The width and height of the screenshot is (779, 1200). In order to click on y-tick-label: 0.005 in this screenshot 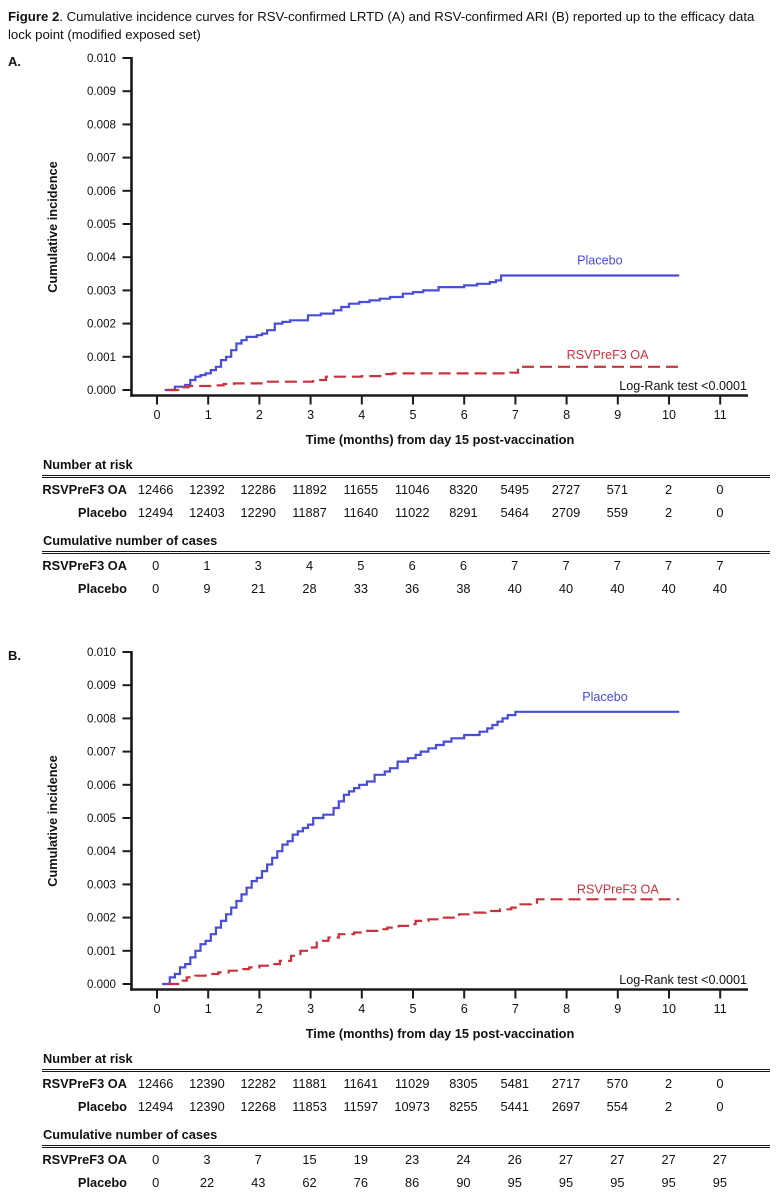, I will do `click(101, 224)`.